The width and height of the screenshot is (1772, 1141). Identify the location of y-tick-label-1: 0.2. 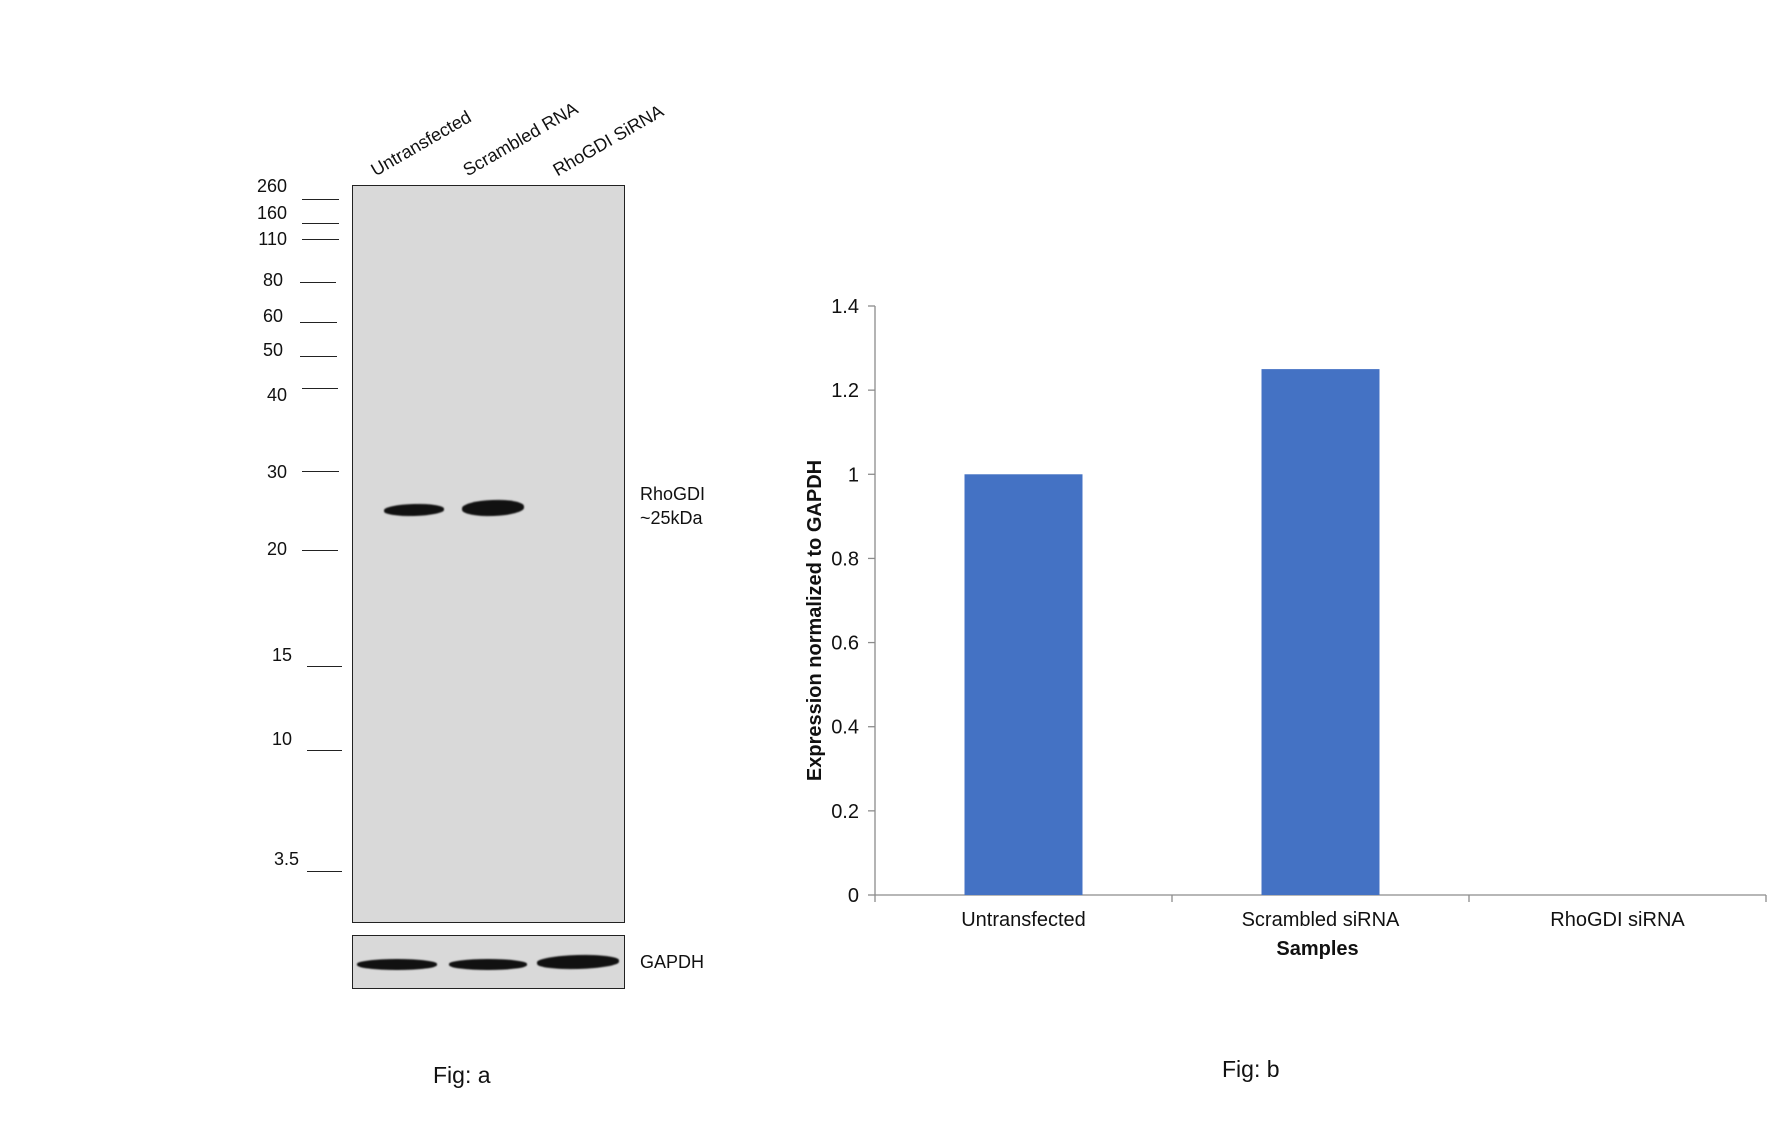
(845, 812).